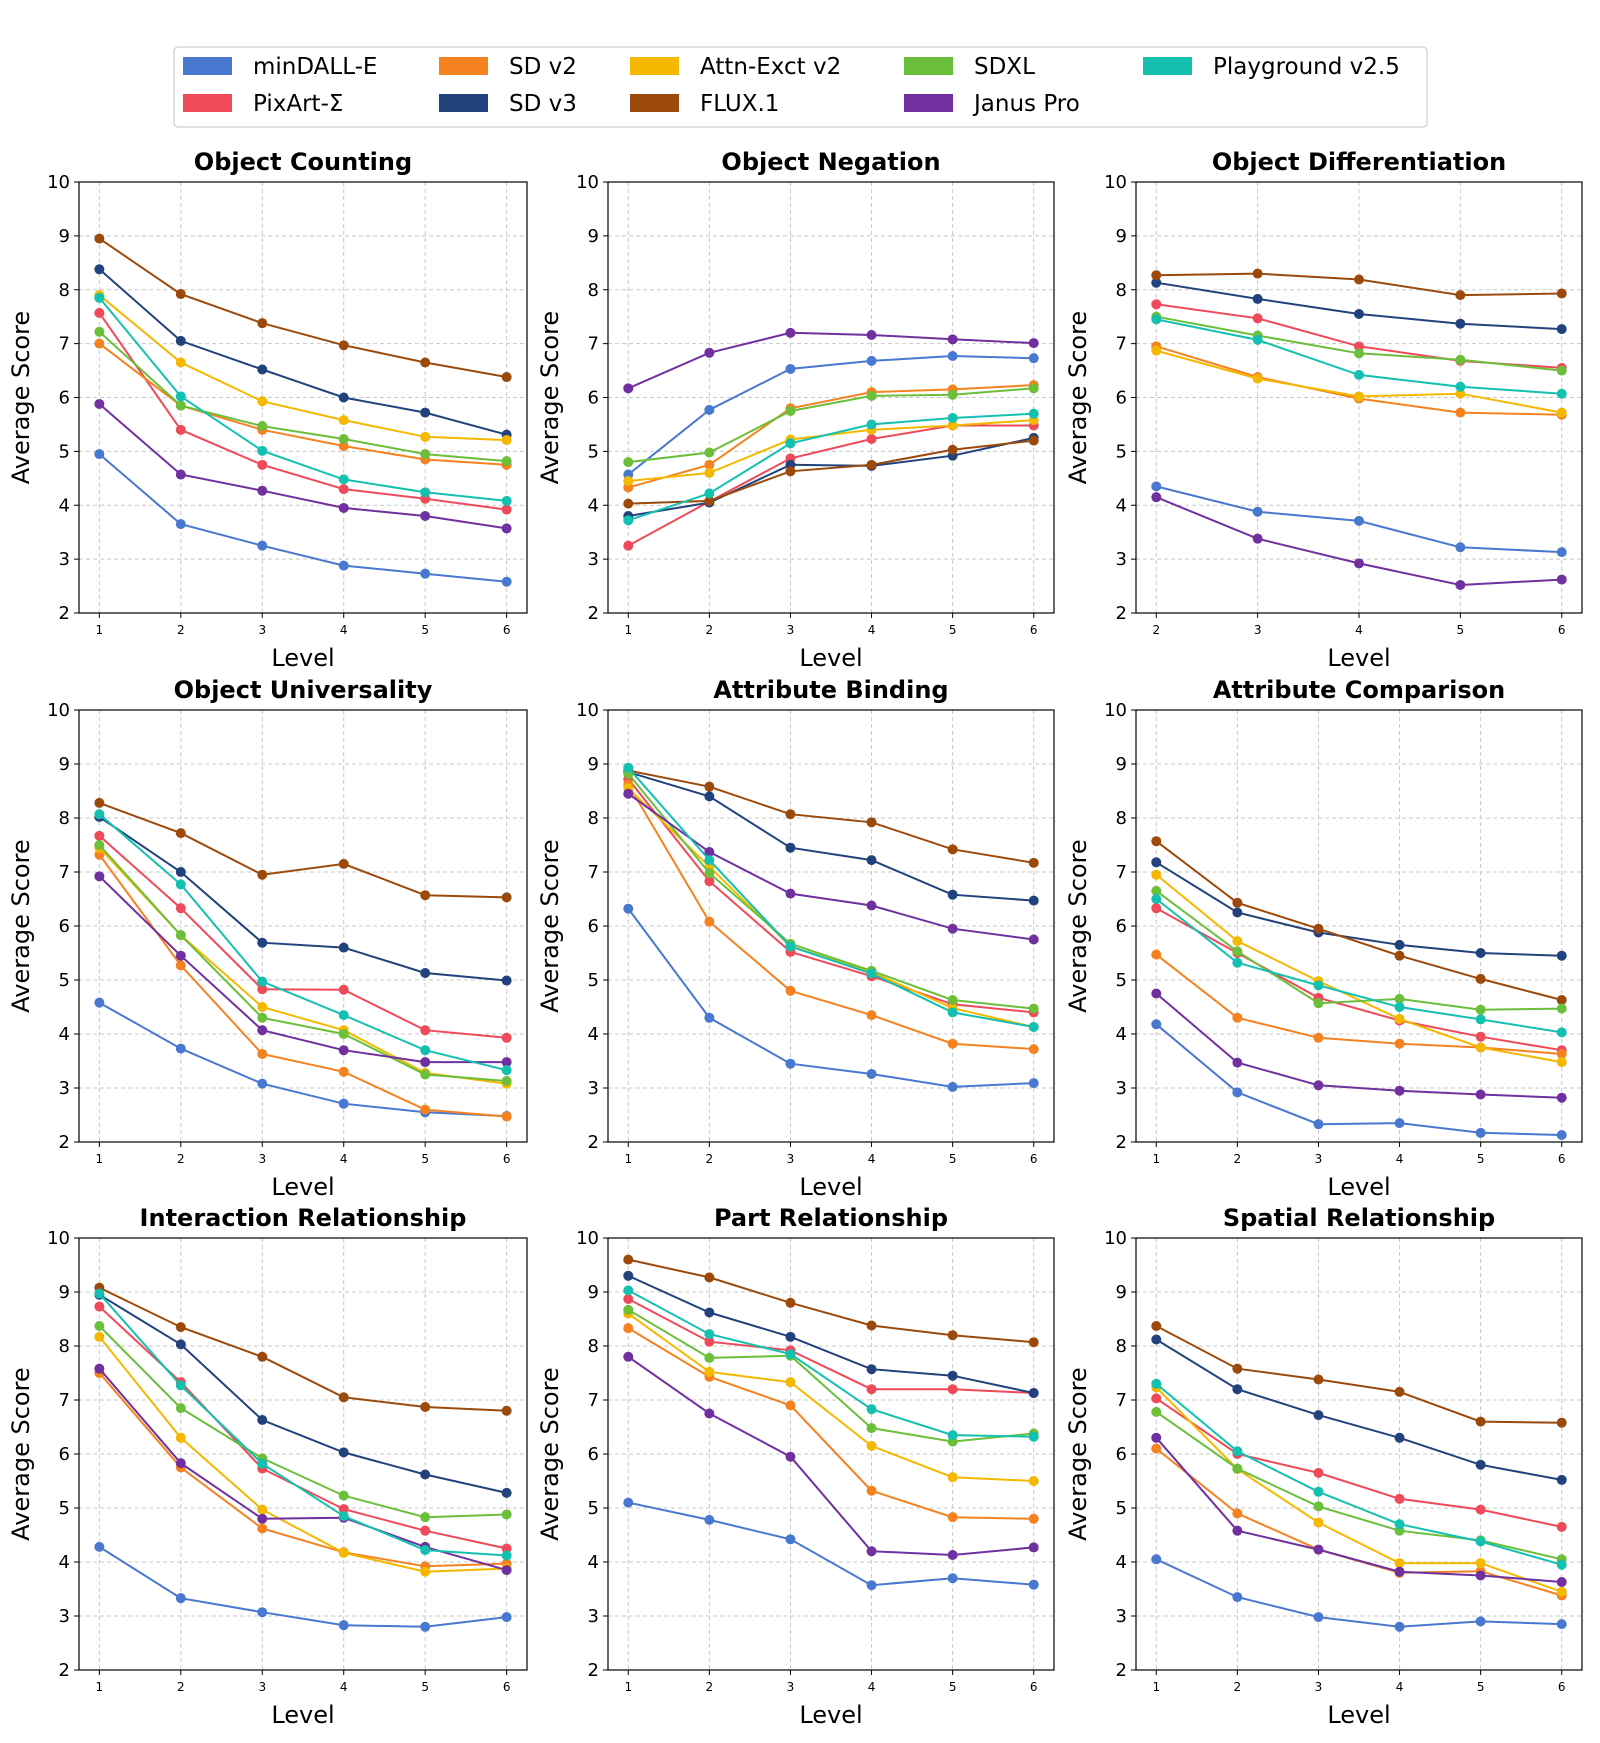  Describe the element at coordinates (1359, 306) in the screenshot. I see `series-sd-v3` at that location.